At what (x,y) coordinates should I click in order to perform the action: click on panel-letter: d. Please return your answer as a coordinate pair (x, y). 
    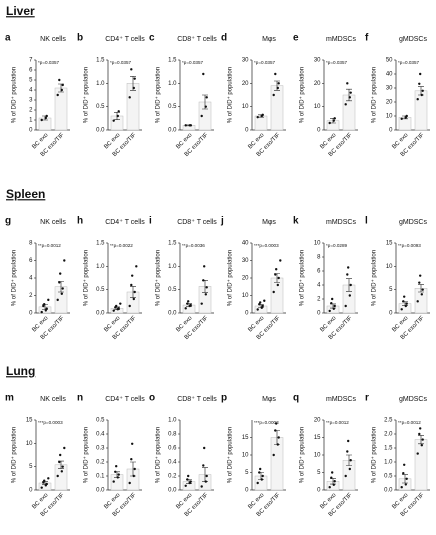
    Looking at the image, I should click on (224, 38).